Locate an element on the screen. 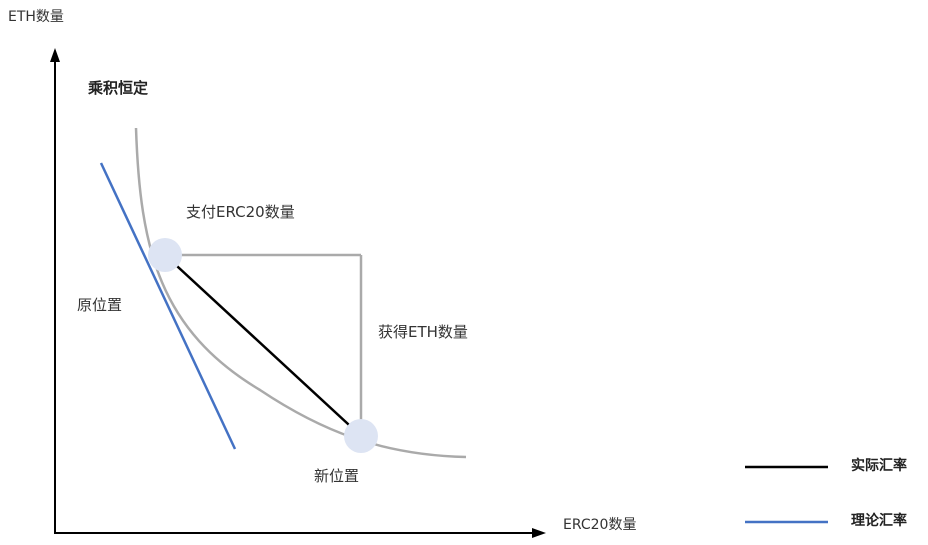  new-position-label: 新位置 is located at coordinates (337, 476).